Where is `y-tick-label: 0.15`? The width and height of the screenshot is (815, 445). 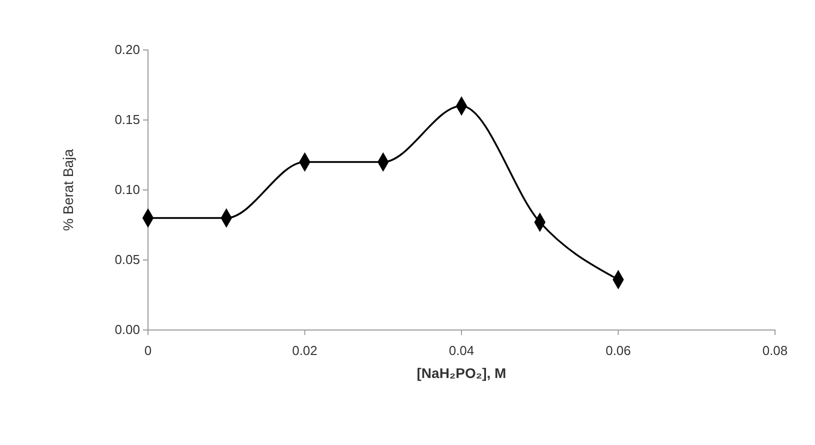
y-tick-label: 0.15 is located at coordinates (127, 120).